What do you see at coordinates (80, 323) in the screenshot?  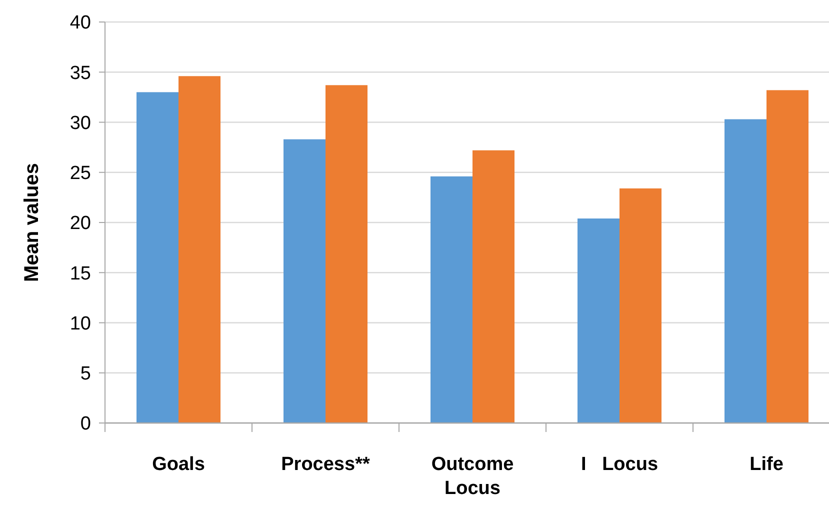 I see `y-tick-label: 10` at bounding box center [80, 323].